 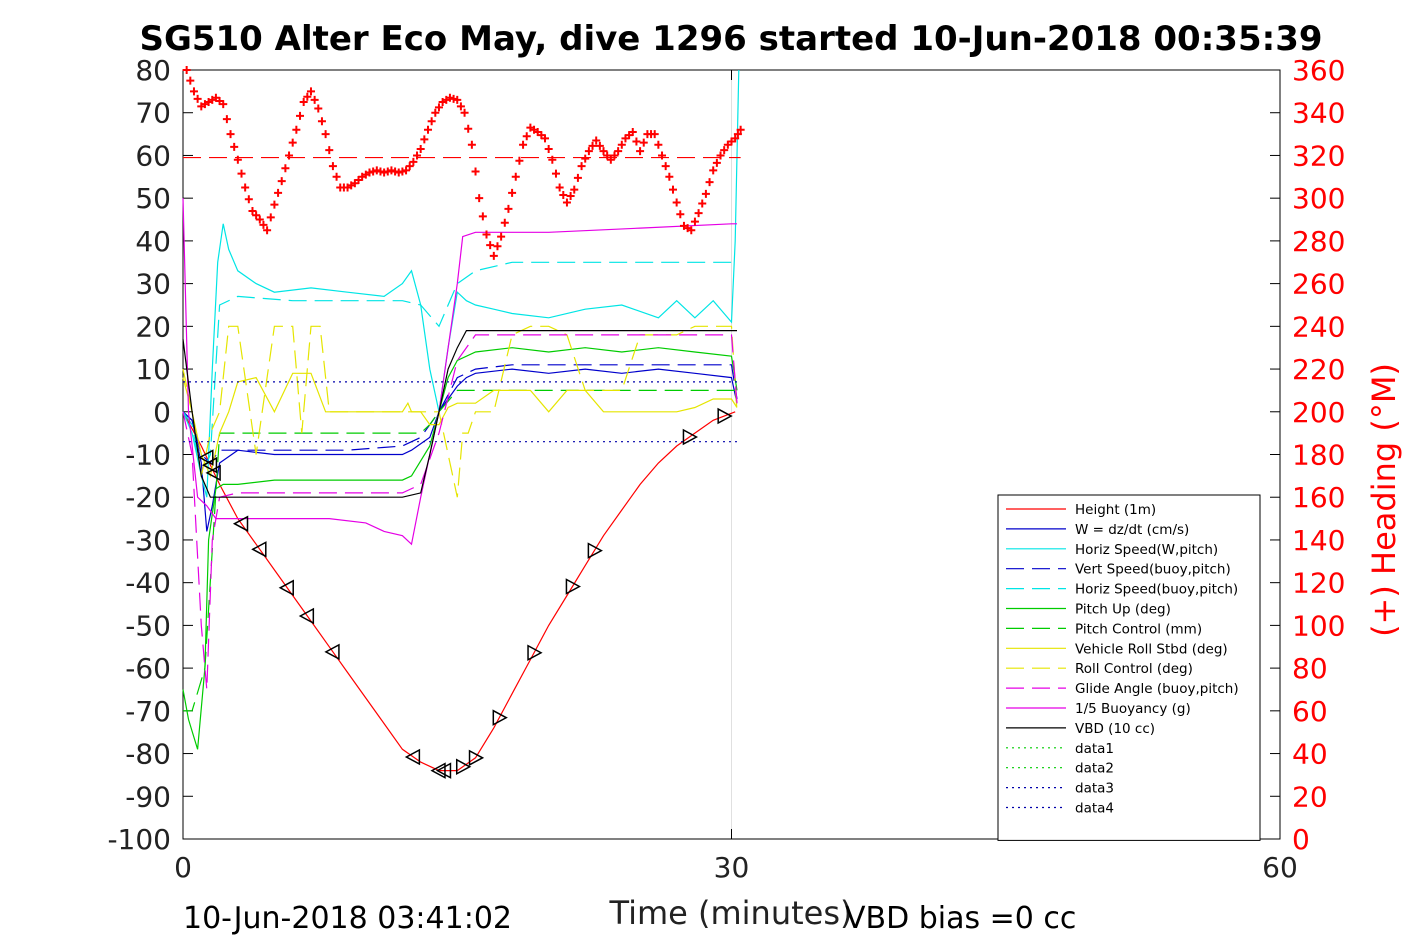 What do you see at coordinates (1094, 769) in the screenshot?
I see `legend-label: data2` at bounding box center [1094, 769].